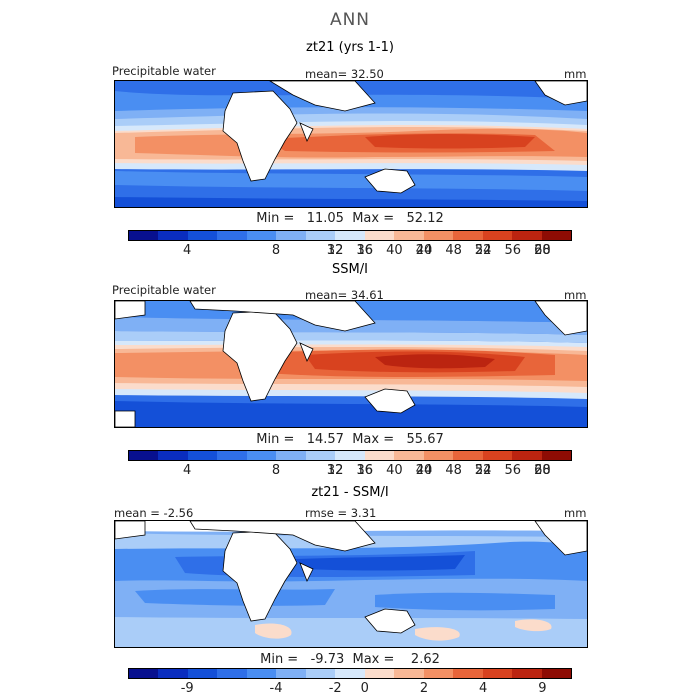 This screenshot has height=700, width=700. I want to click on colorbar-tick-label: 2, so click(424, 688).